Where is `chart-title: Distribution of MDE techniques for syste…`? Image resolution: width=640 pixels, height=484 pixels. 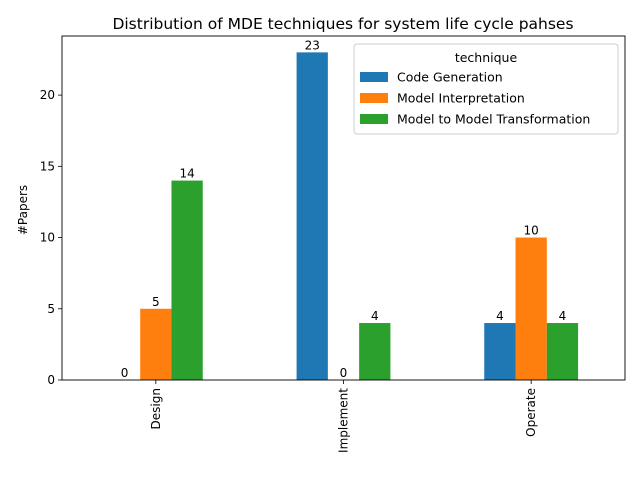 chart-title: Distribution of MDE techniques for syste… is located at coordinates (342, 24).